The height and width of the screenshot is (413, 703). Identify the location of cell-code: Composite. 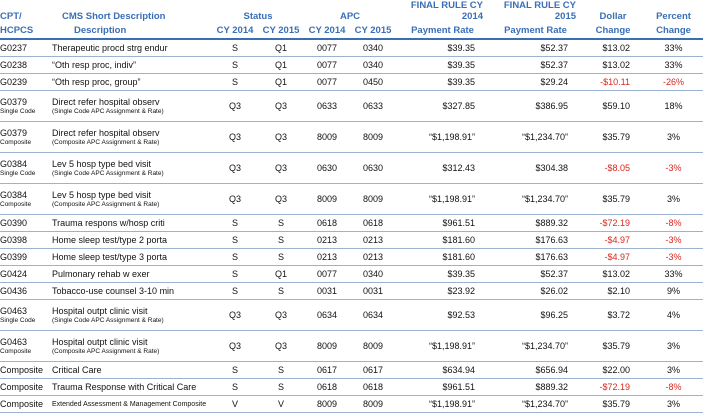
(26, 404).